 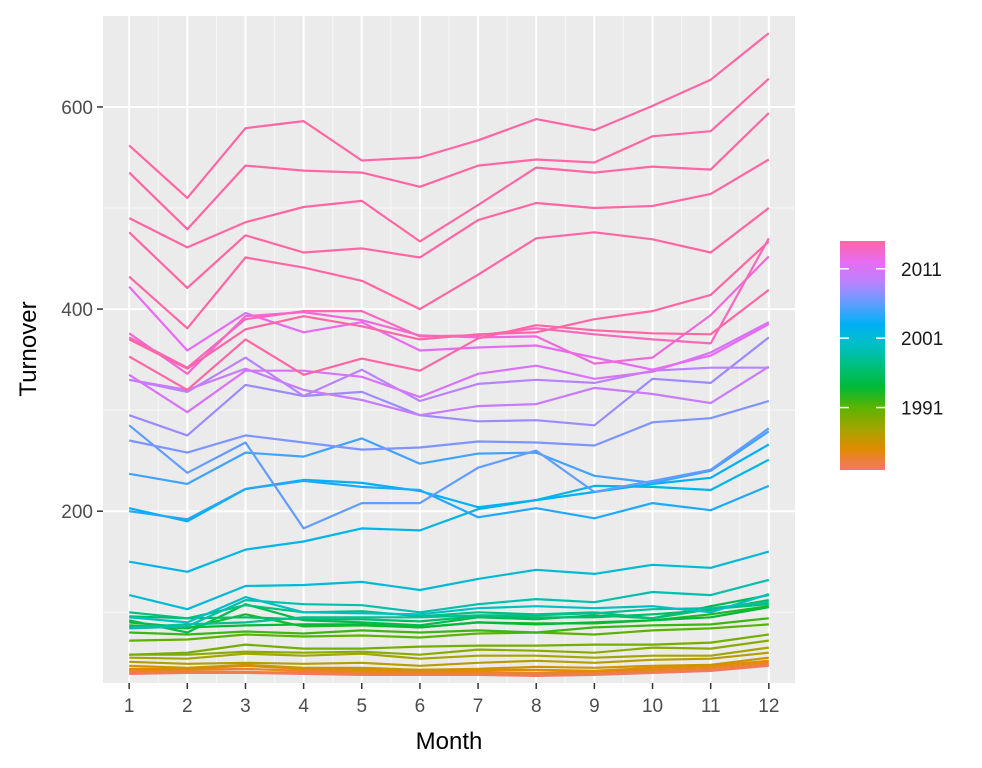 I want to click on y-axis-title: Turnover, so click(x=28, y=348).